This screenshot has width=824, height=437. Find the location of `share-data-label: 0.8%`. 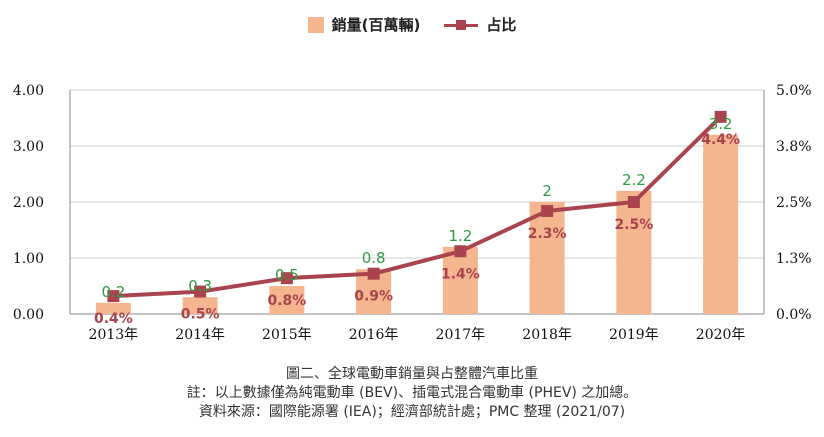

share-data-label: 0.8% is located at coordinates (286, 301).